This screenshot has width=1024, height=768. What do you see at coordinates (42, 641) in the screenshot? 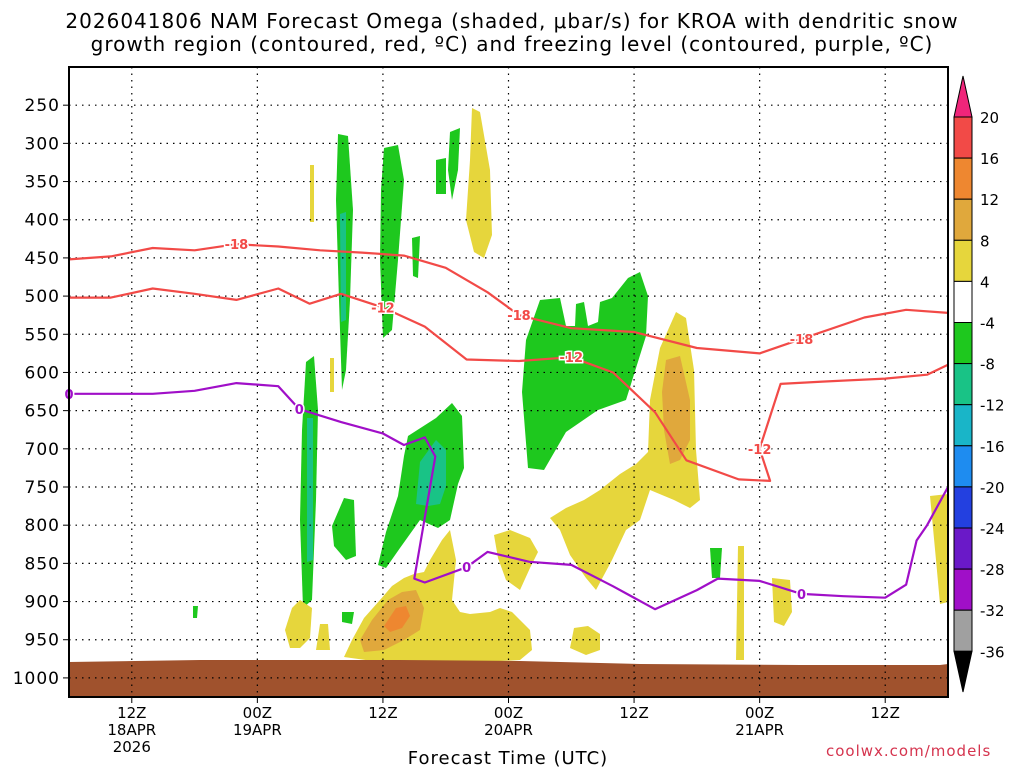
I see `y-tick-label: 950` at bounding box center [42, 641].